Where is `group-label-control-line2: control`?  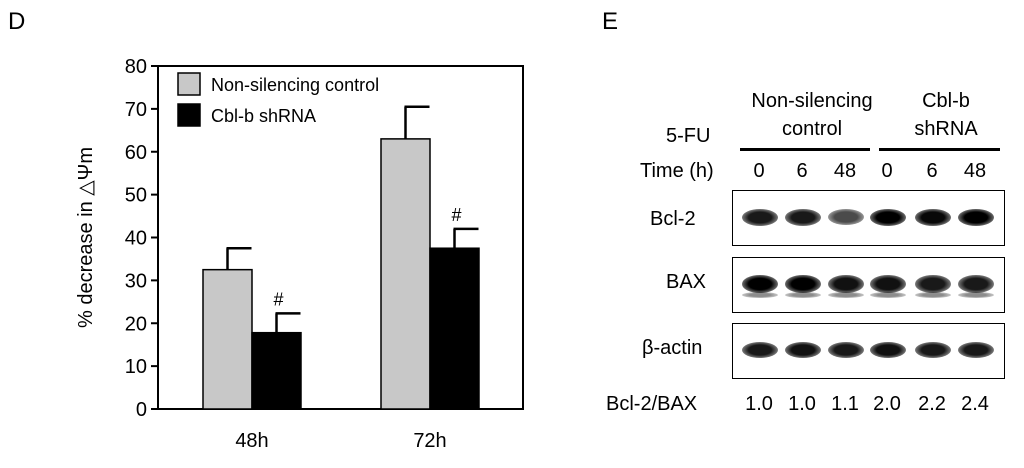
group-label-control-line2: control is located at coordinates (812, 129).